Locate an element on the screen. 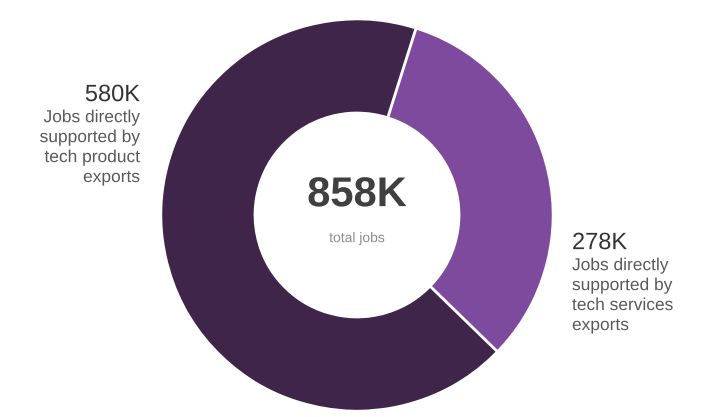  data-label: 278K is located at coordinates (600, 241).